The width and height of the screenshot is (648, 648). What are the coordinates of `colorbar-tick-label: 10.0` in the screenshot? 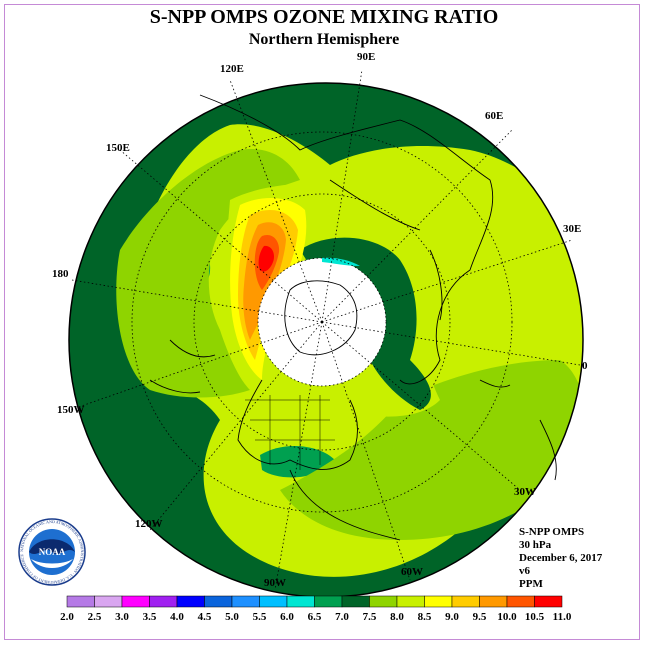 It's located at (507, 617).